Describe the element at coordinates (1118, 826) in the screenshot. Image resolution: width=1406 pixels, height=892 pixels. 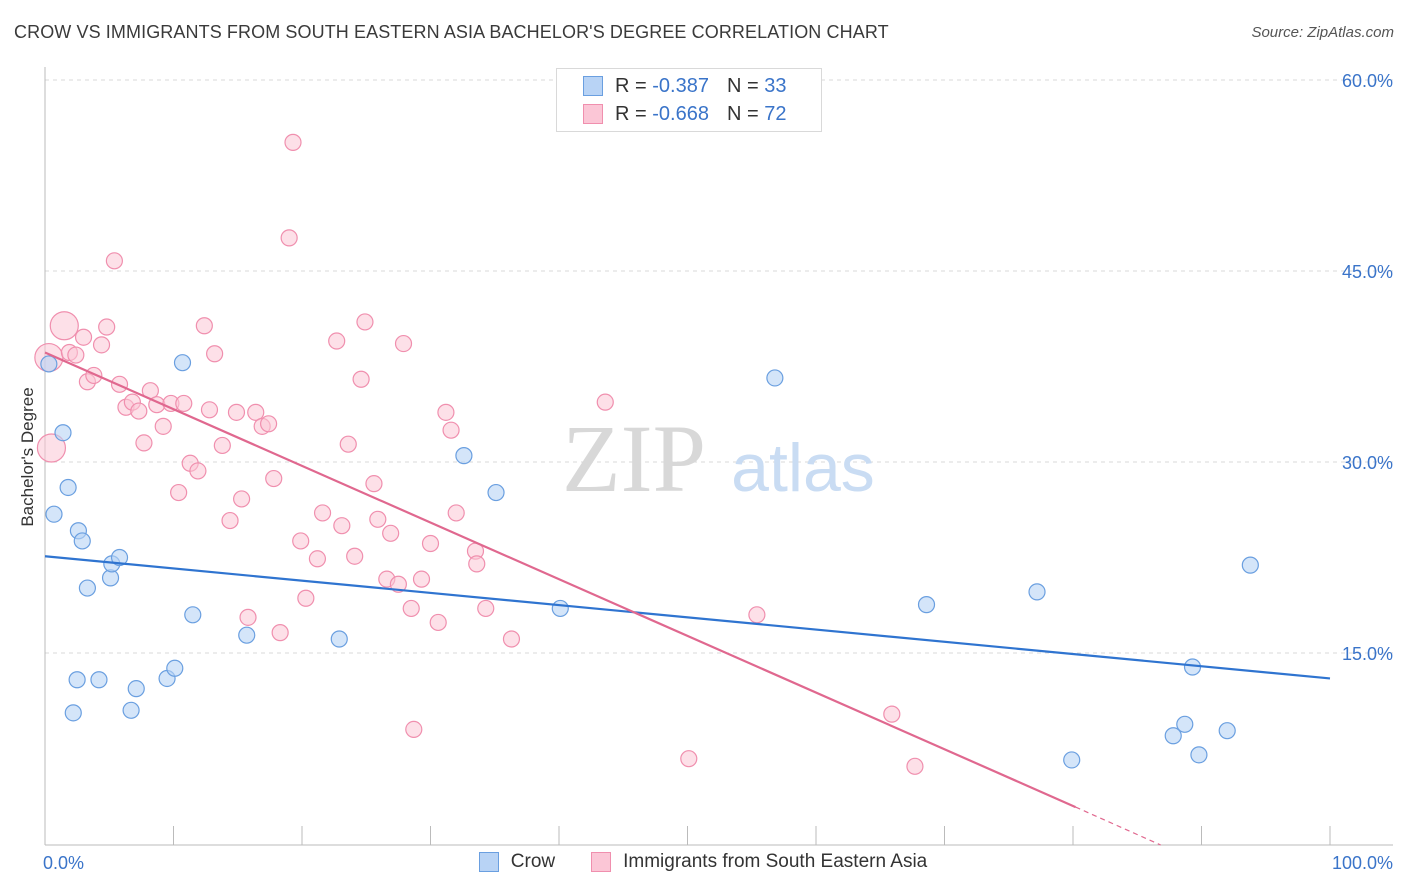
I see `immigrants-trend-extension` at that location.